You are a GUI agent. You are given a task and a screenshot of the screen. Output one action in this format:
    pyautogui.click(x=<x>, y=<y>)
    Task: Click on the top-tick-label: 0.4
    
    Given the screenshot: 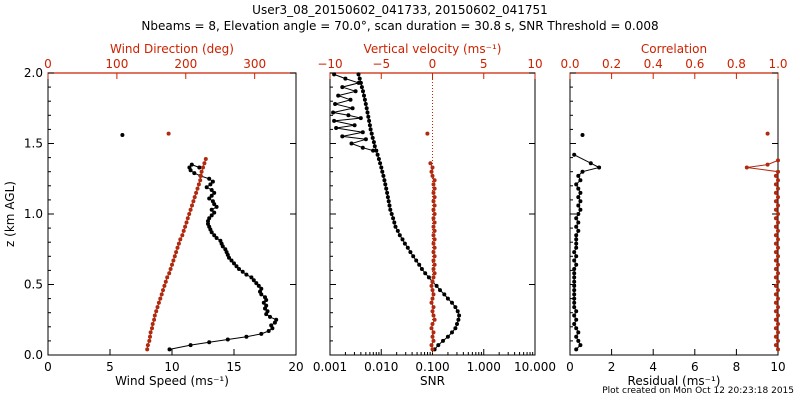 What is the action you would take?
    pyautogui.click(x=653, y=64)
    